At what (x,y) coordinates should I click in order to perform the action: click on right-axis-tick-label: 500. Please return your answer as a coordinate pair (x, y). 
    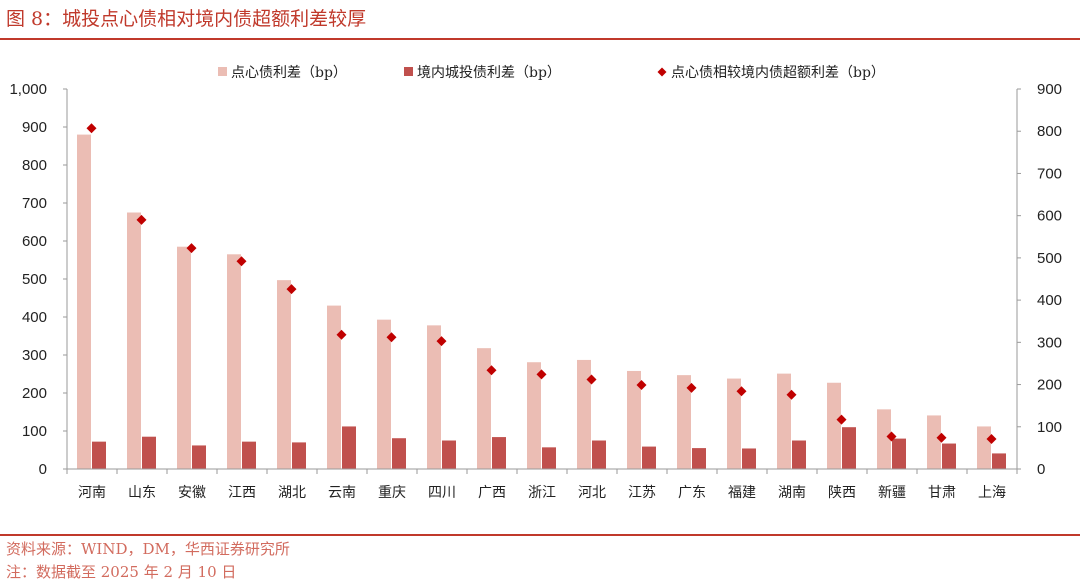
    Looking at the image, I should click on (1049, 258).